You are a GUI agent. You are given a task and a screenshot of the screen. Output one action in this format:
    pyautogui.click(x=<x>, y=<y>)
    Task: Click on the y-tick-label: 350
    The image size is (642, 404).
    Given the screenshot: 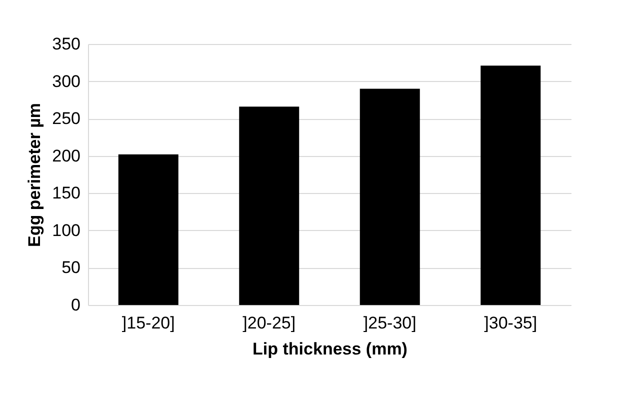 What is the action you would take?
    pyautogui.click(x=66, y=44)
    